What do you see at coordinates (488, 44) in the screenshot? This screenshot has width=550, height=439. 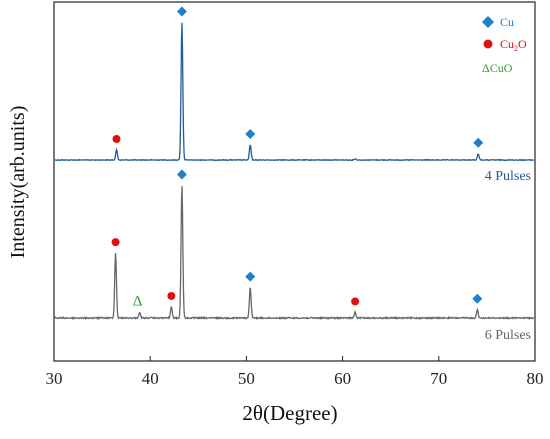 I see `legend-circle-icon` at bounding box center [488, 44].